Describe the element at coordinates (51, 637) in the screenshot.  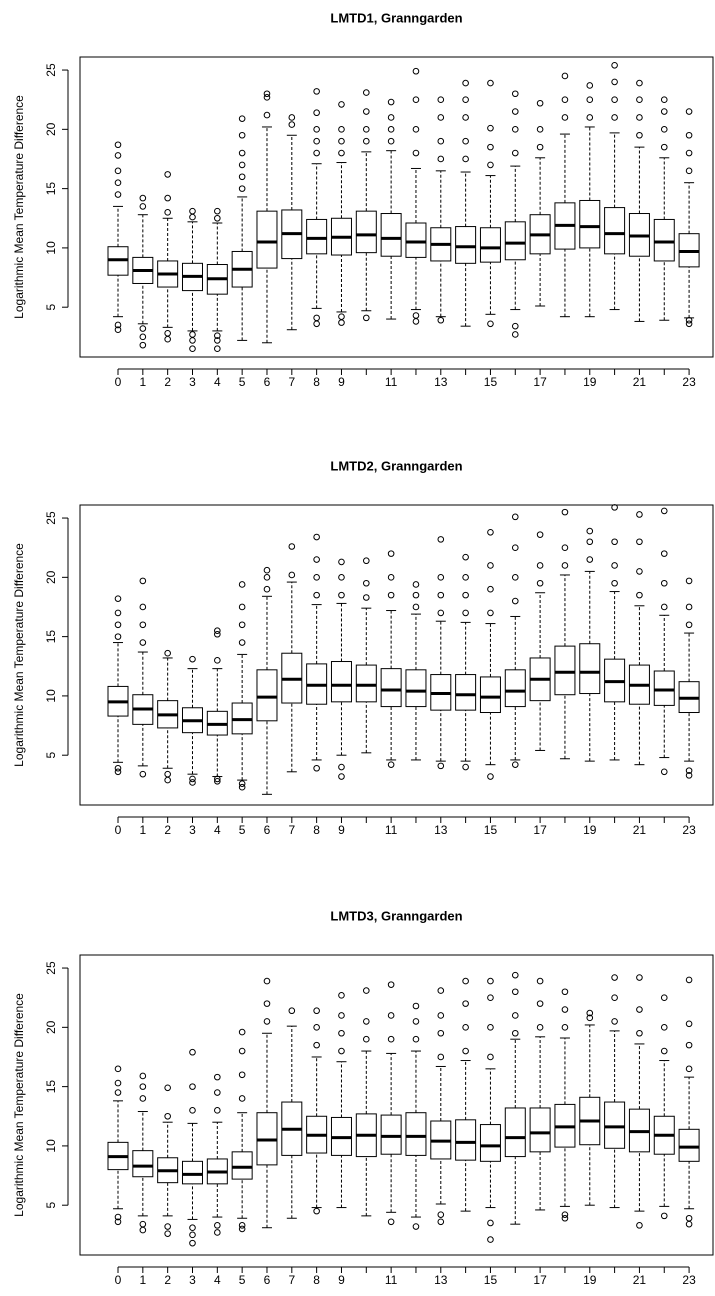
I see `y-tick-label: 15` at that location.